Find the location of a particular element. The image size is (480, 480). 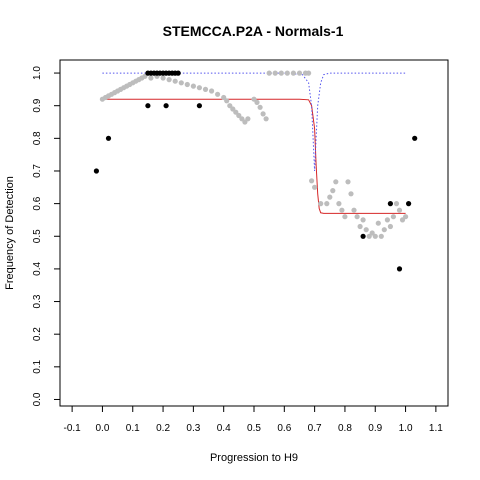

y-tick-label: 0.9 is located at coordinates (37, 105).